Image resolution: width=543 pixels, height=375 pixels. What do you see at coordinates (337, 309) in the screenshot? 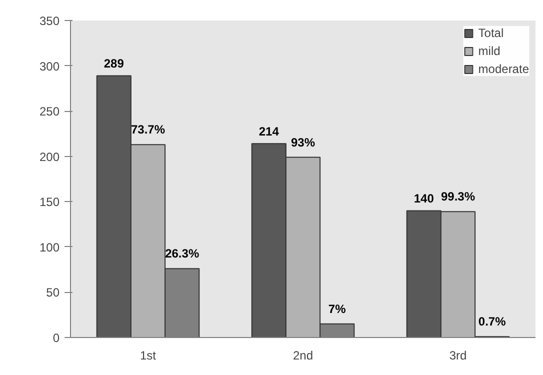
I see `annotation: 7%` at bounding box center [337, 309].